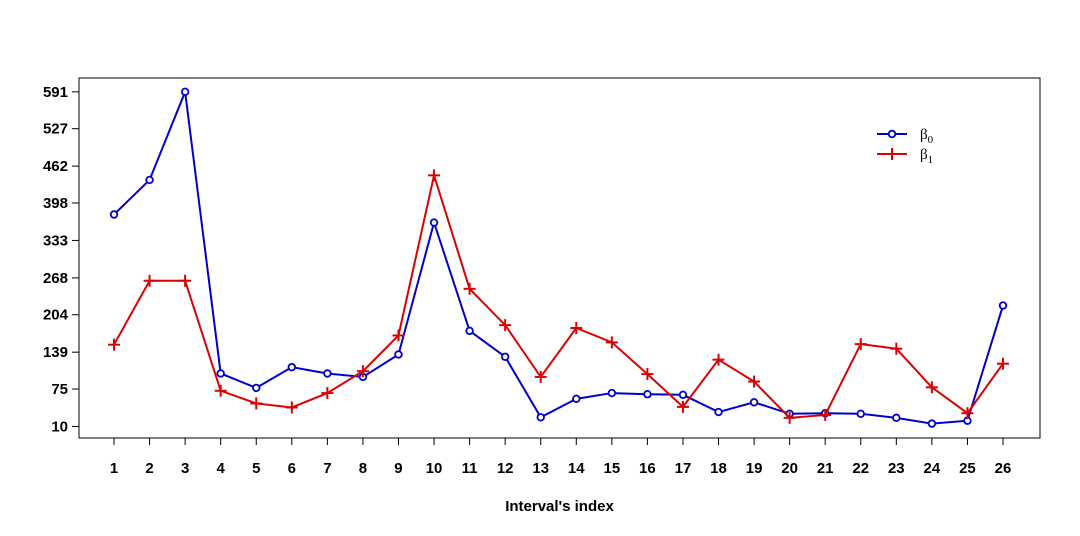  What do you see at coordinates (55, 352) in the screenshot?
I see `y-tick-label: 139` at bounding box center [55, 352].